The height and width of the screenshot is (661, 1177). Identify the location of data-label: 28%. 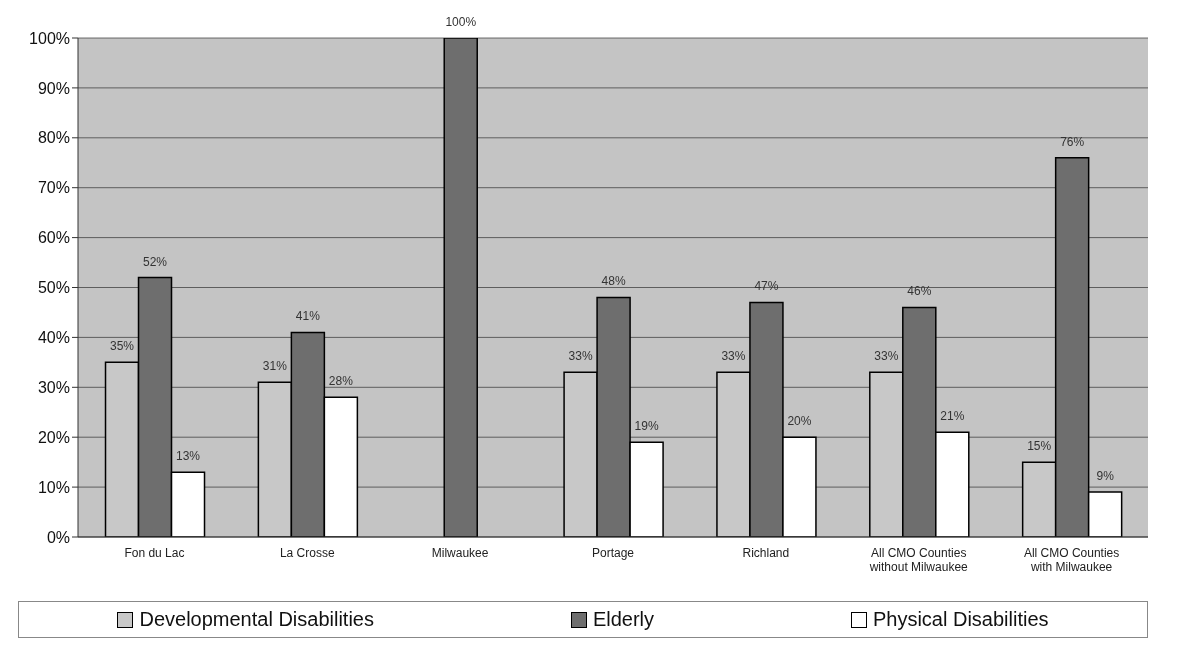
(341, 381).